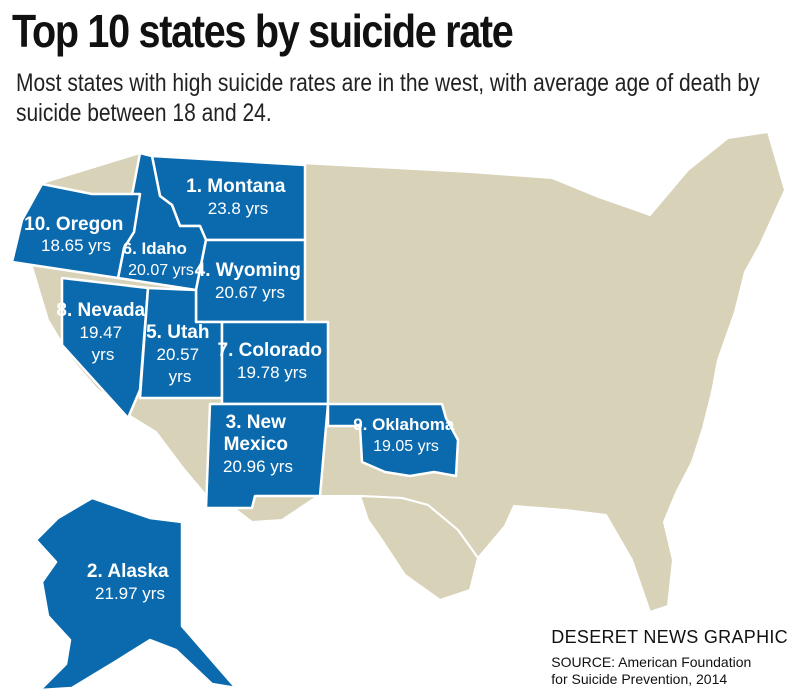 The image size is (800, 696). I want to click on state-alaska, so click(136, 594).